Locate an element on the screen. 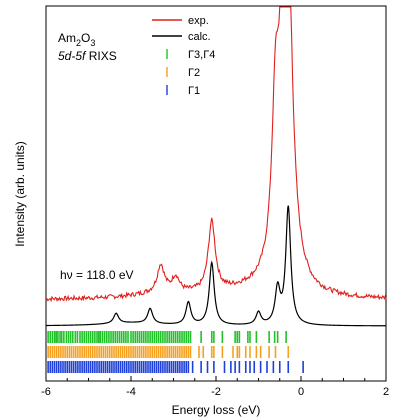 The width and height of the screenshot is (415, 420). photon-energy-label: hν = 118.0 eV is located at coordinates (97, 275).